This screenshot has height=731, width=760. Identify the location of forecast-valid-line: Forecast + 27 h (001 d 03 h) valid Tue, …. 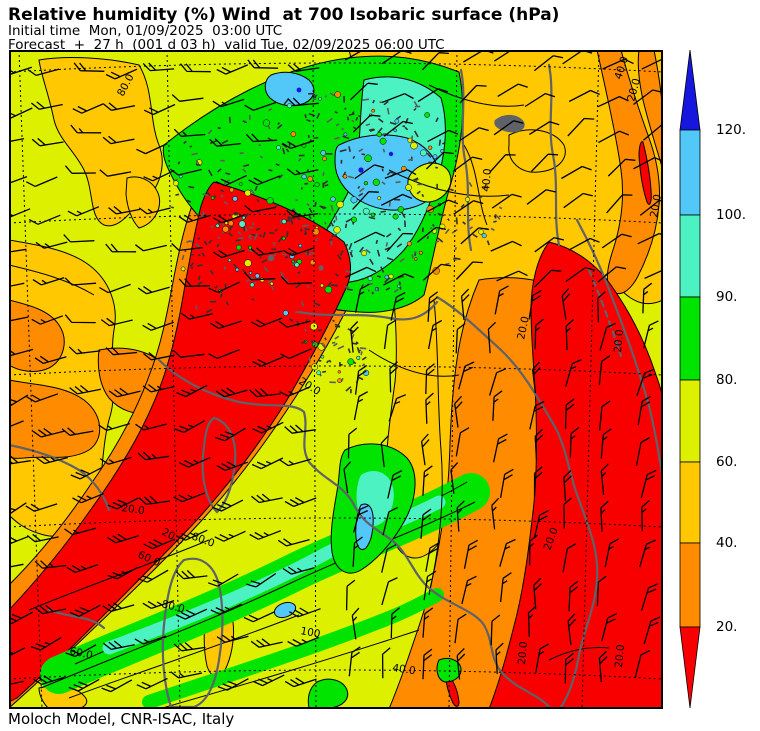
(226, 45).